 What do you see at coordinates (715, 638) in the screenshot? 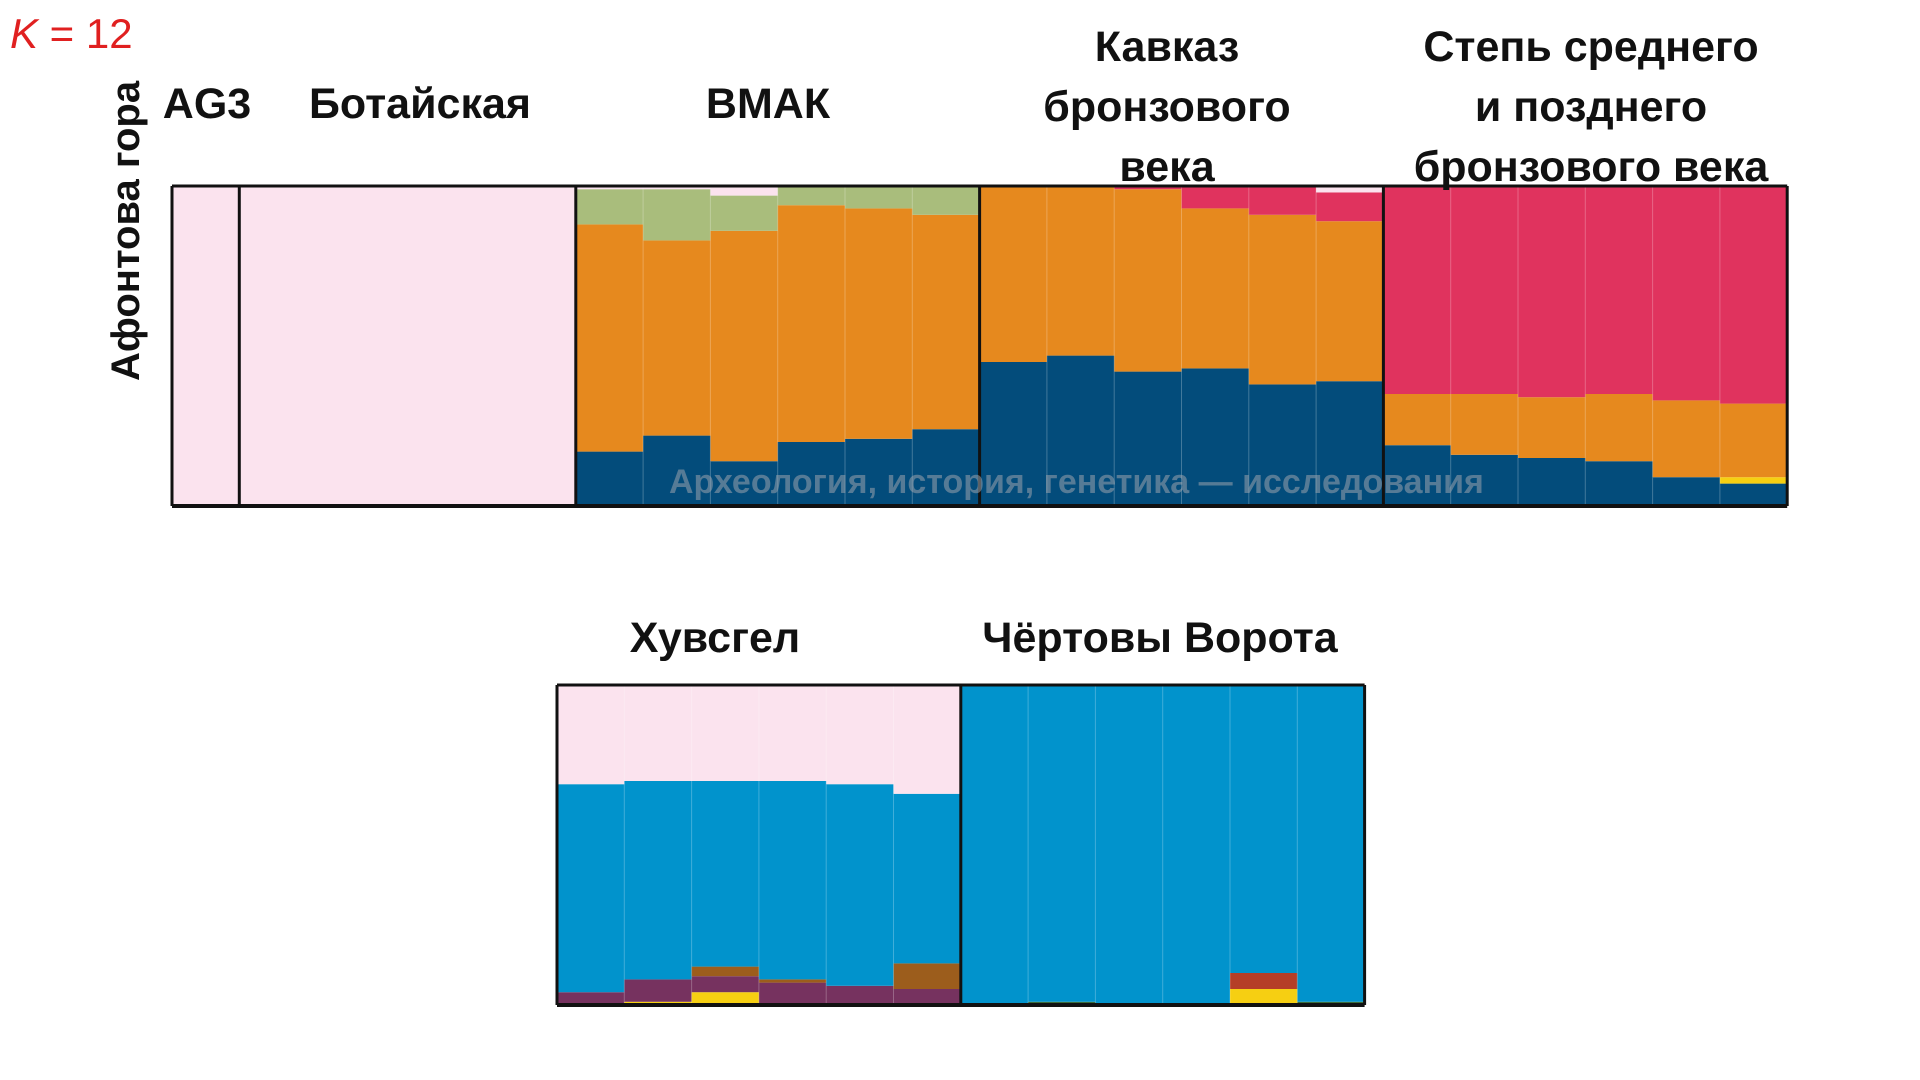
I see `group-label: Хувсгел` at bounding box center [715, 638].